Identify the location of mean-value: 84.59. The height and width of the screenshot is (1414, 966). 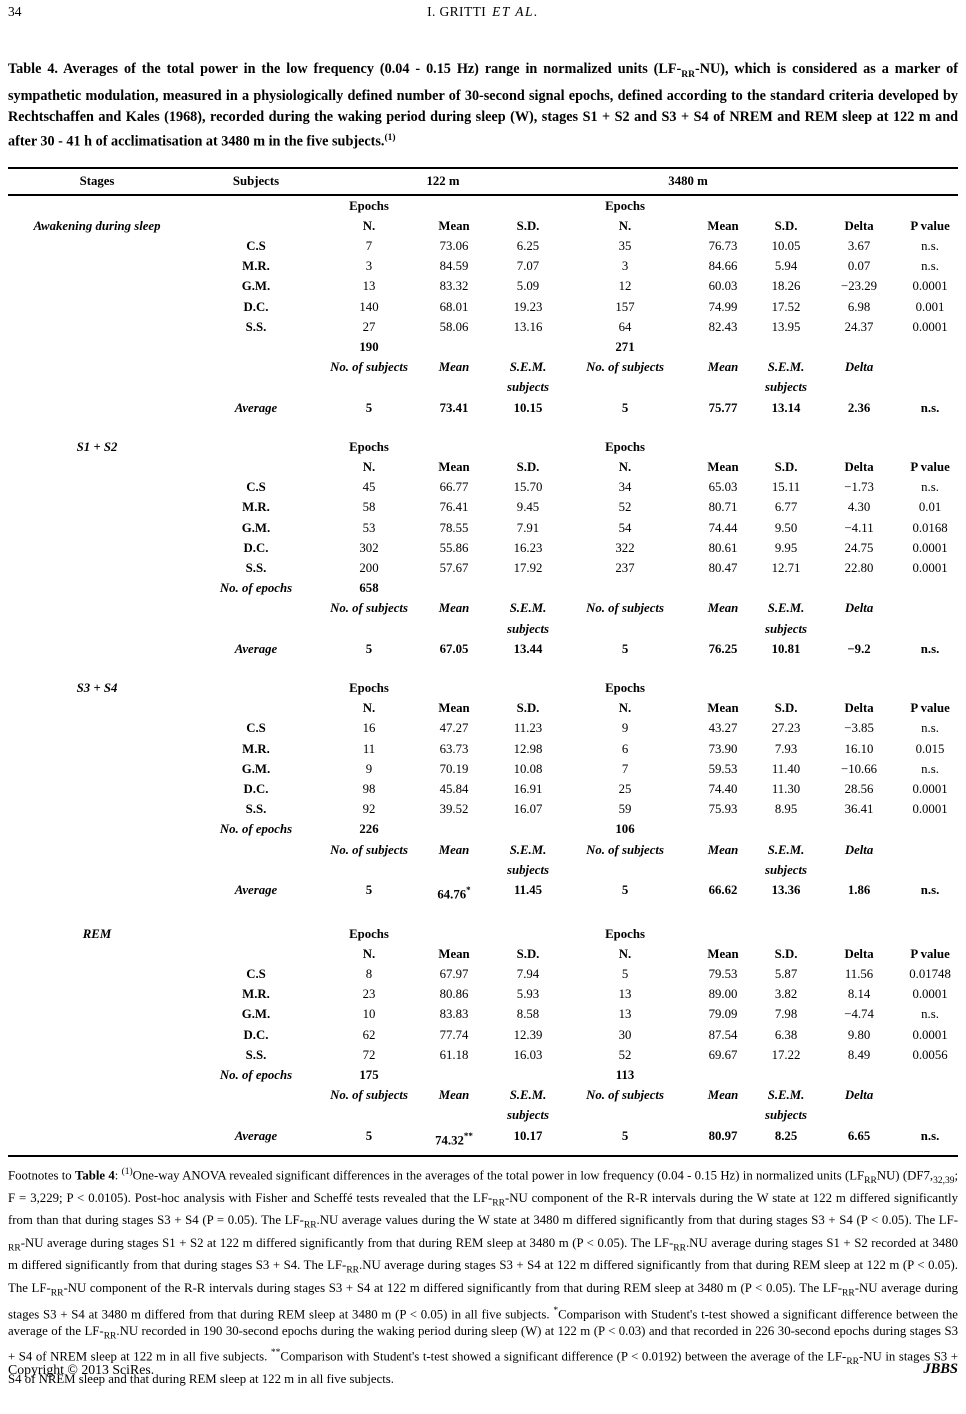
(454, 266).